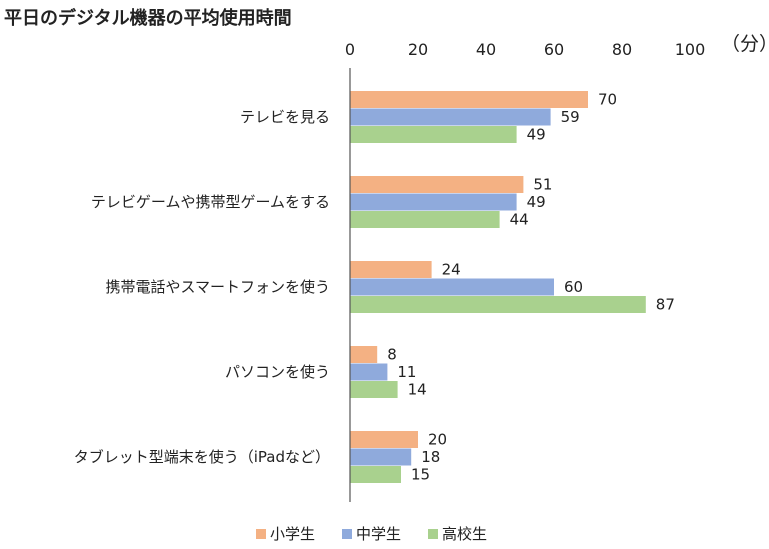 Image resolution: width=769 pixels, height=549 pixels. What do you see at coordinates (392, 355) in the screenshot?
I see `data-label: 8` at bounding box center [392, 355].